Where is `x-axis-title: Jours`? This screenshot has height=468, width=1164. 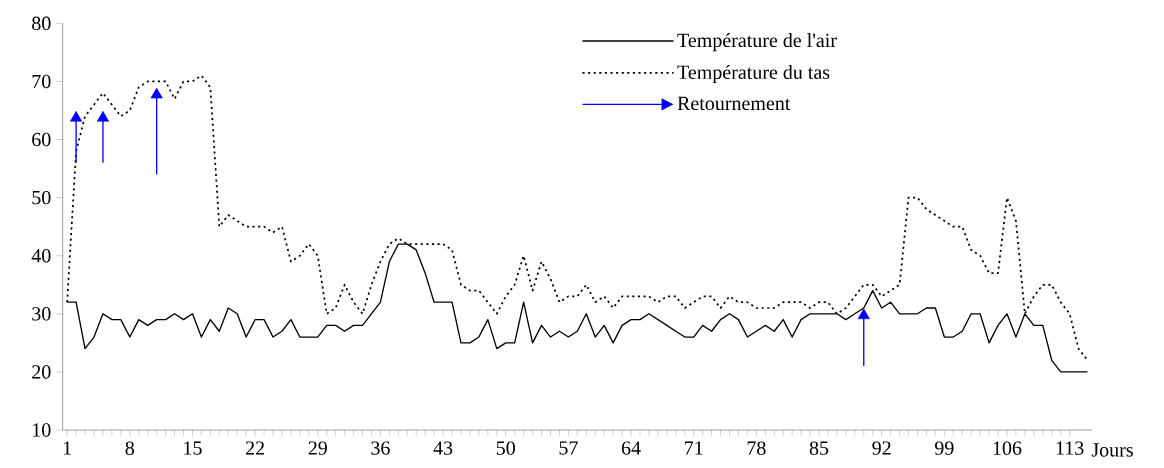 x-axis-title: Jours is located at coordinates (1112, 450).